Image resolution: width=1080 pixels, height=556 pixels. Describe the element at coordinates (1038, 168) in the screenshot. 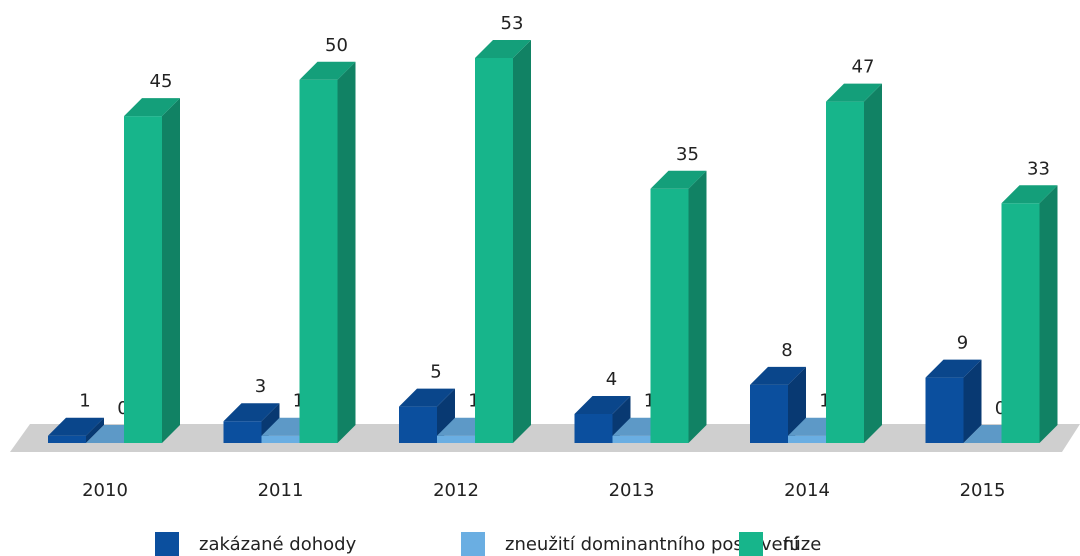

I see `data-label: 33` at that location.